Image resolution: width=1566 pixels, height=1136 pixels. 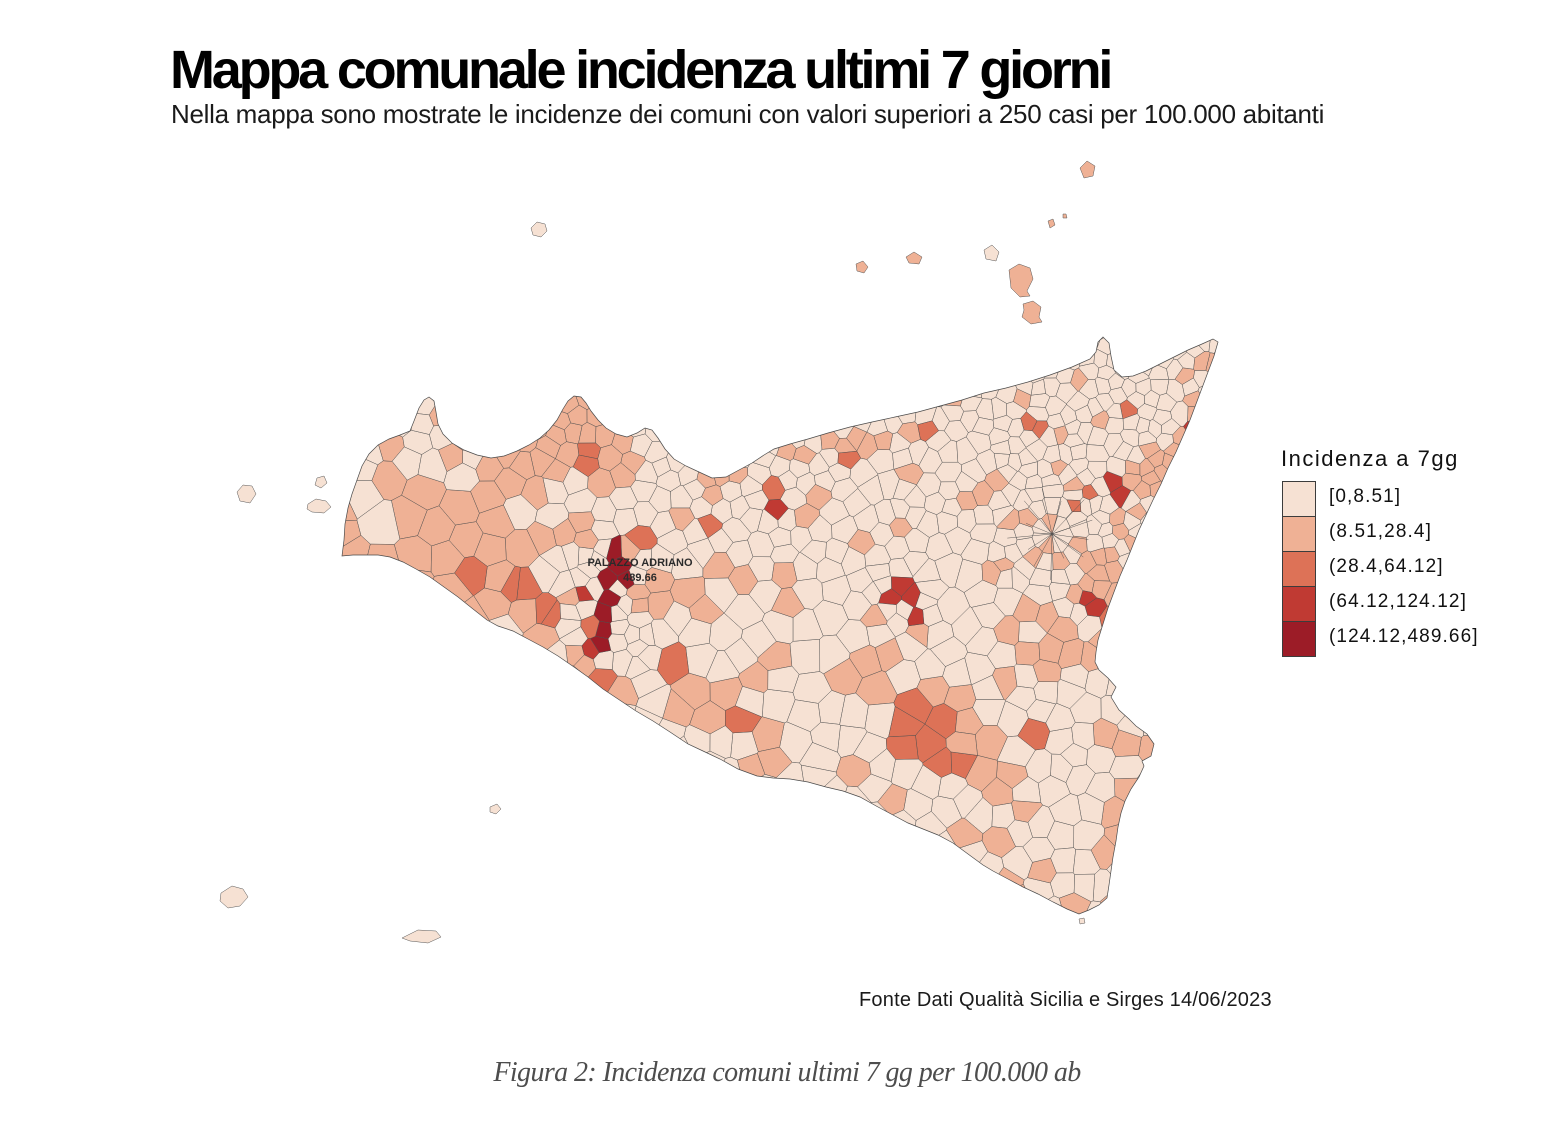 I want to click on svg-text: PALAZZO ADRIANO, so click(x=640, y=563).